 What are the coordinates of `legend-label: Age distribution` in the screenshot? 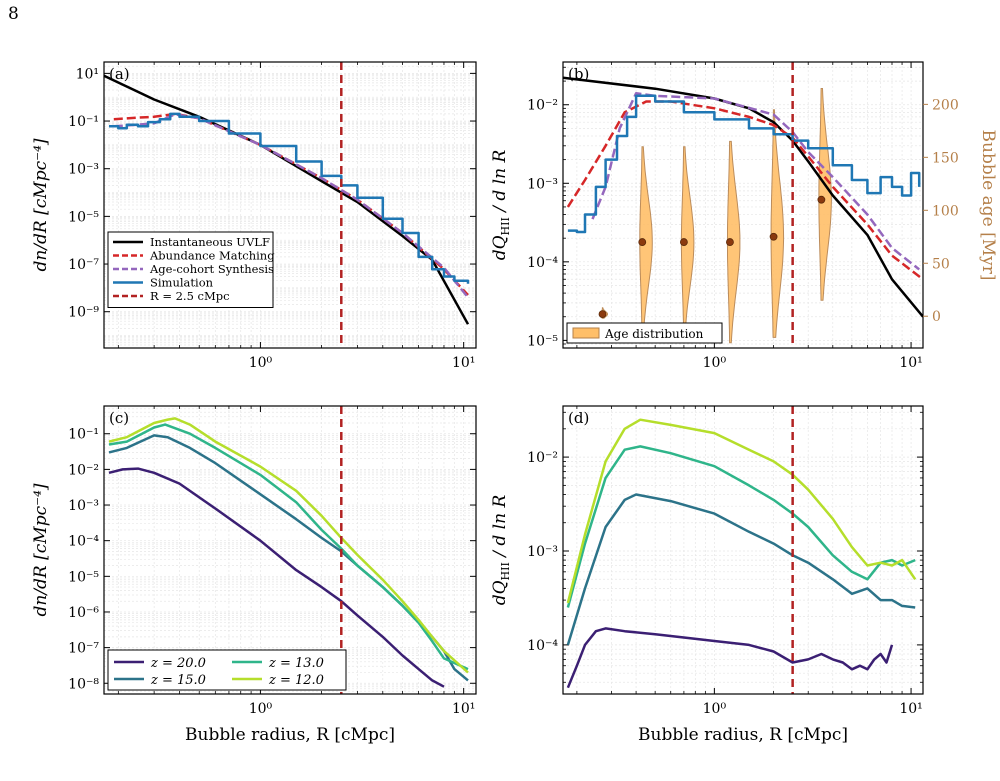 It's located at (654, 334).